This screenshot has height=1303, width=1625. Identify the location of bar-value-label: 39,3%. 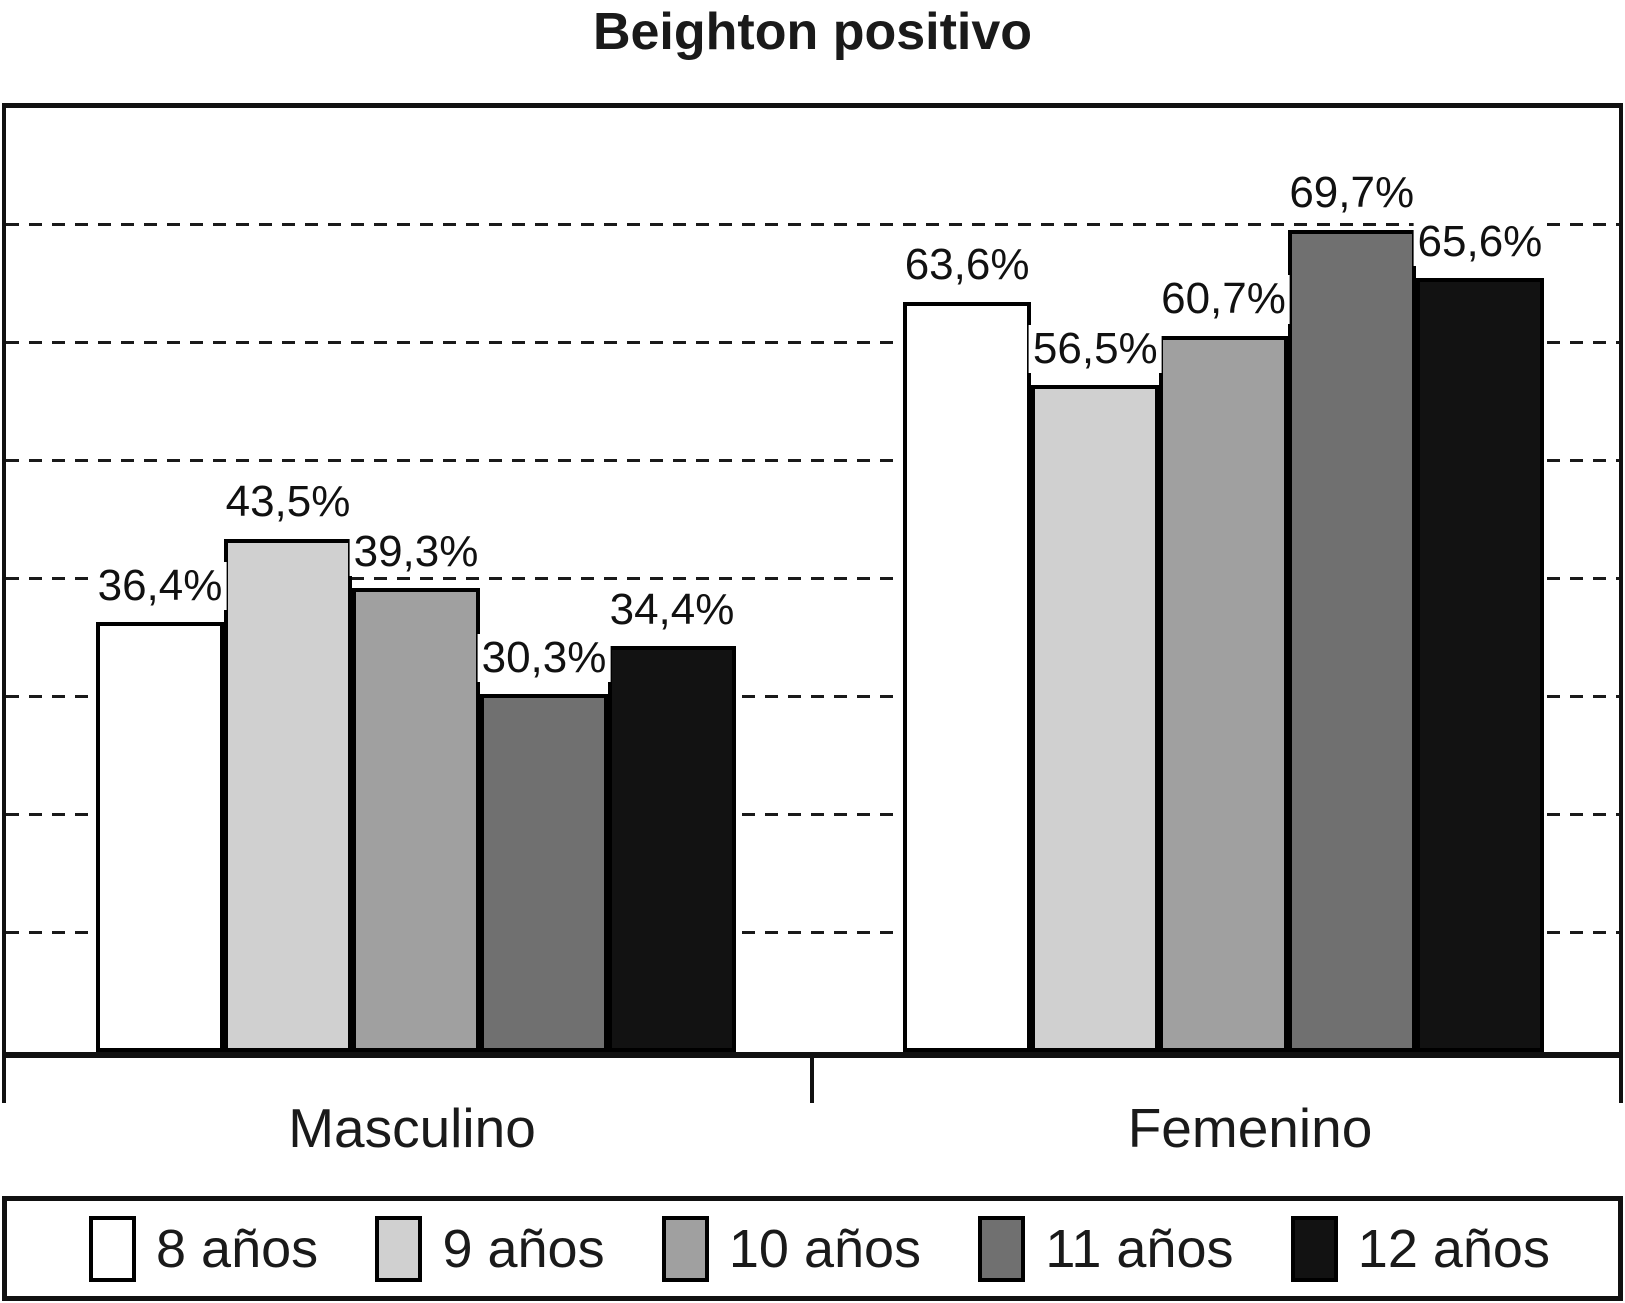
(416, 552).